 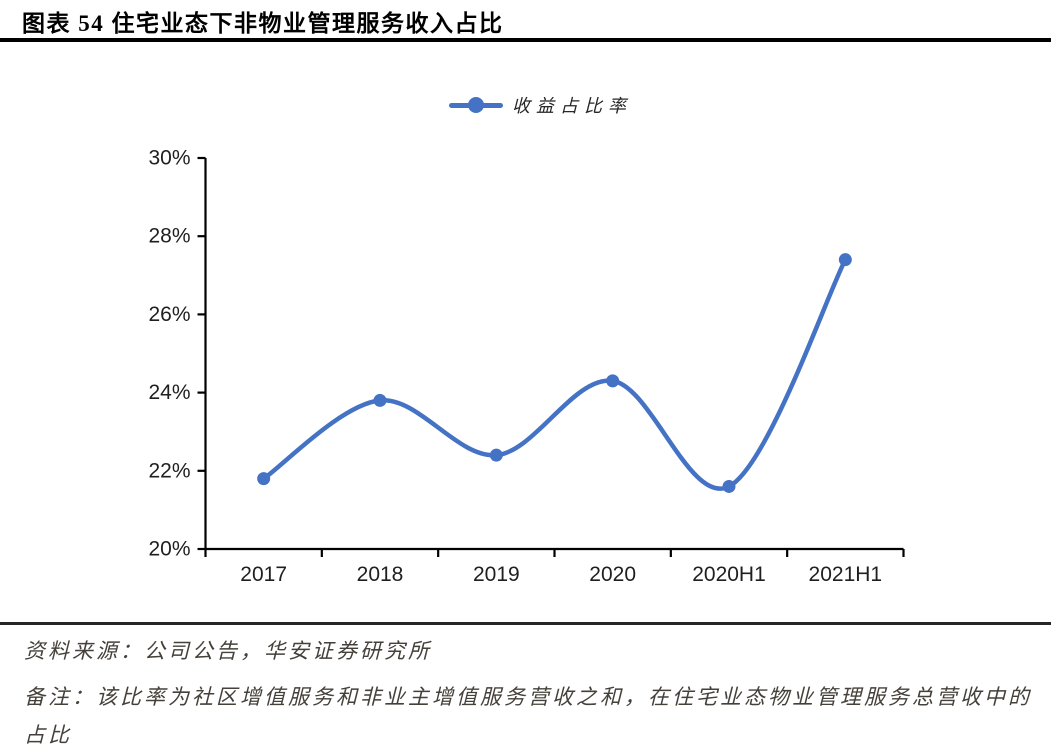 I want to click on x-axis-tick-label: 2017, so click(x=263, y=574).